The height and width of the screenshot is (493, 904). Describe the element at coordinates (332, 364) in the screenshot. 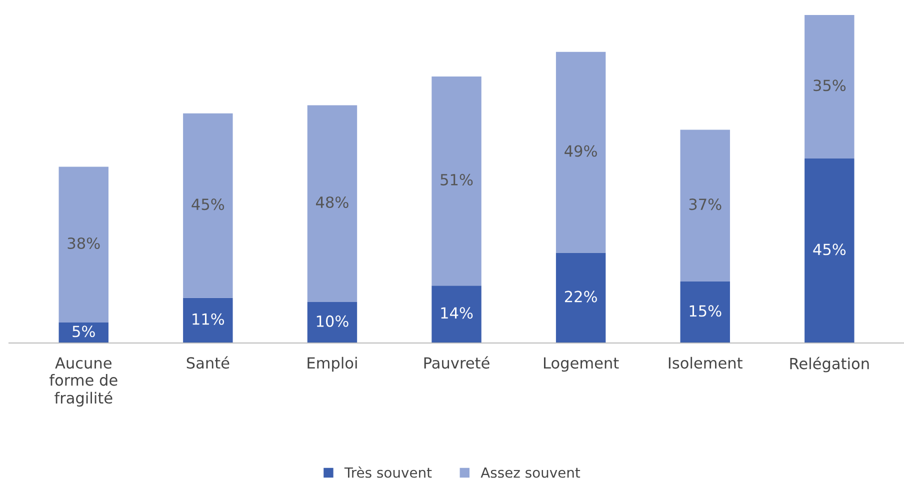

I see `x-tick-label: Emploi` at that location.